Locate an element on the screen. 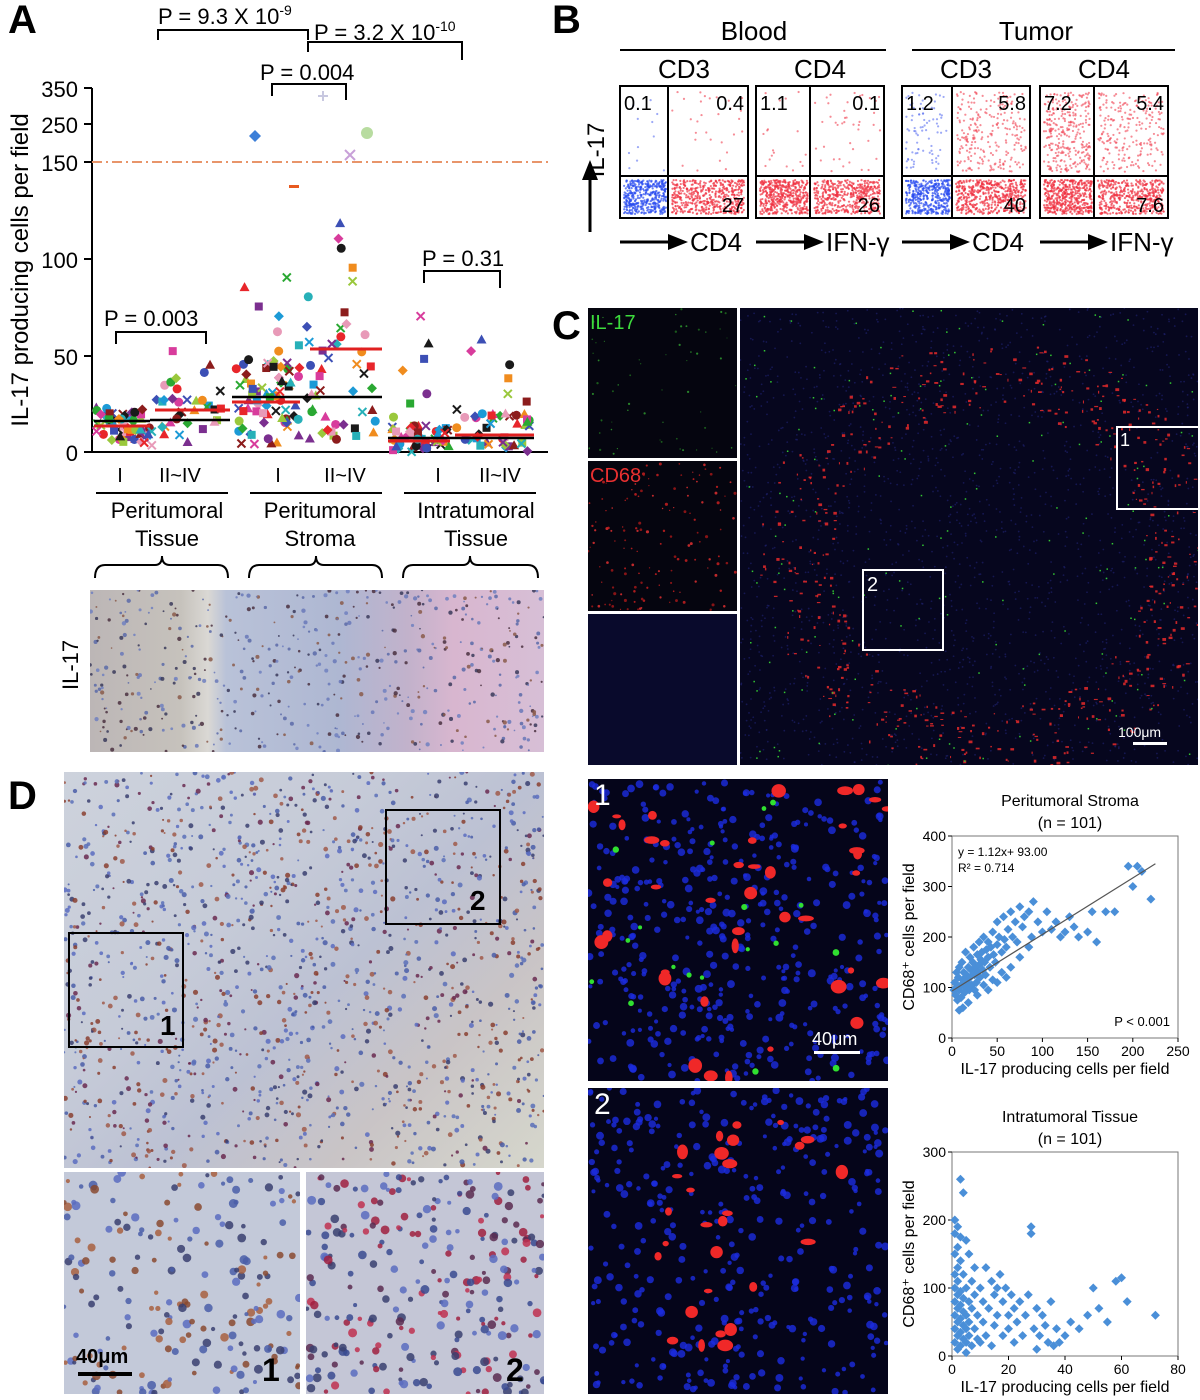 This screenshot has height=1400, width=1200. zoom-image-2: 2 is located at coordinates (738, 1241).